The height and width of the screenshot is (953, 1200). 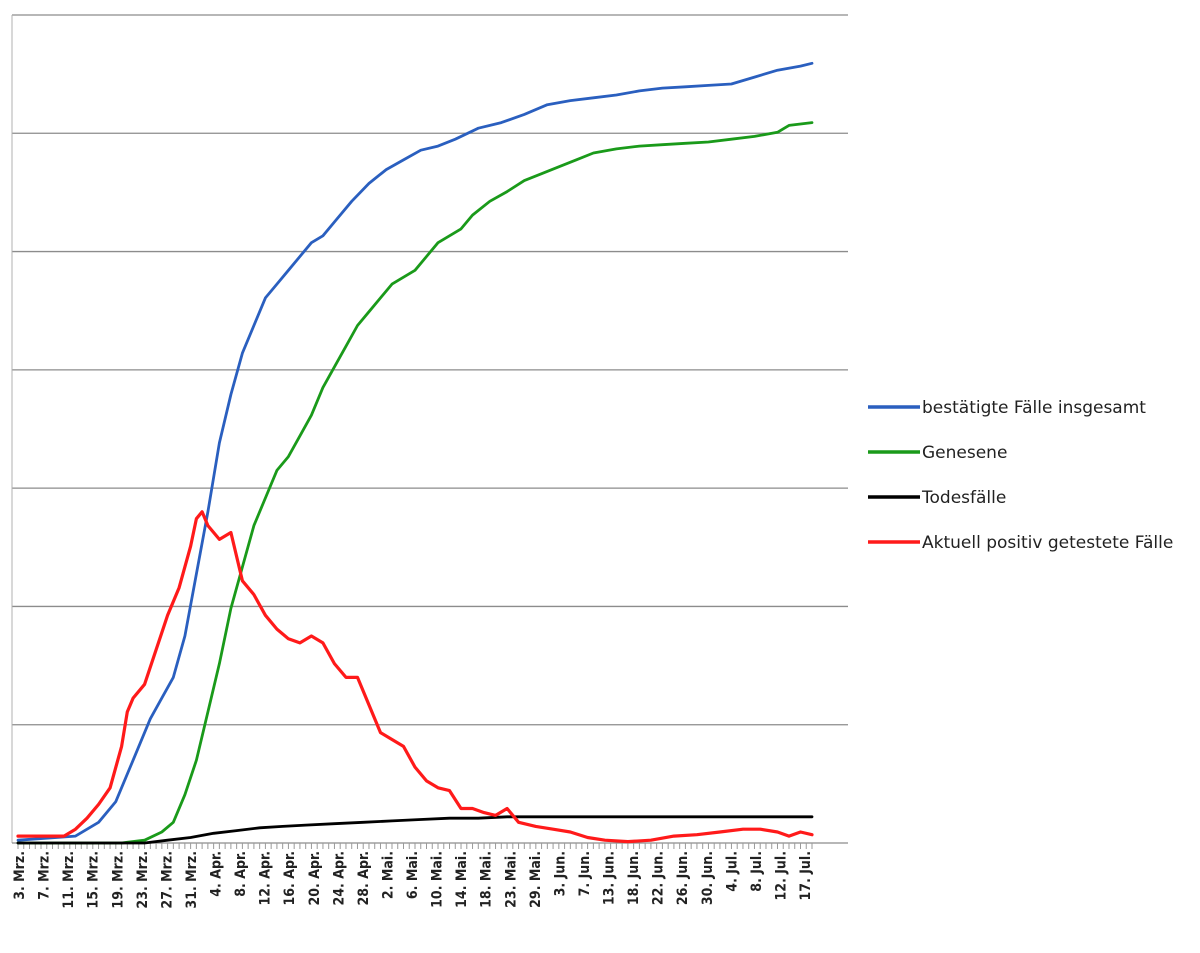 I want to click on x-tick-label: 12. Jul., so click(x=781, y=875).